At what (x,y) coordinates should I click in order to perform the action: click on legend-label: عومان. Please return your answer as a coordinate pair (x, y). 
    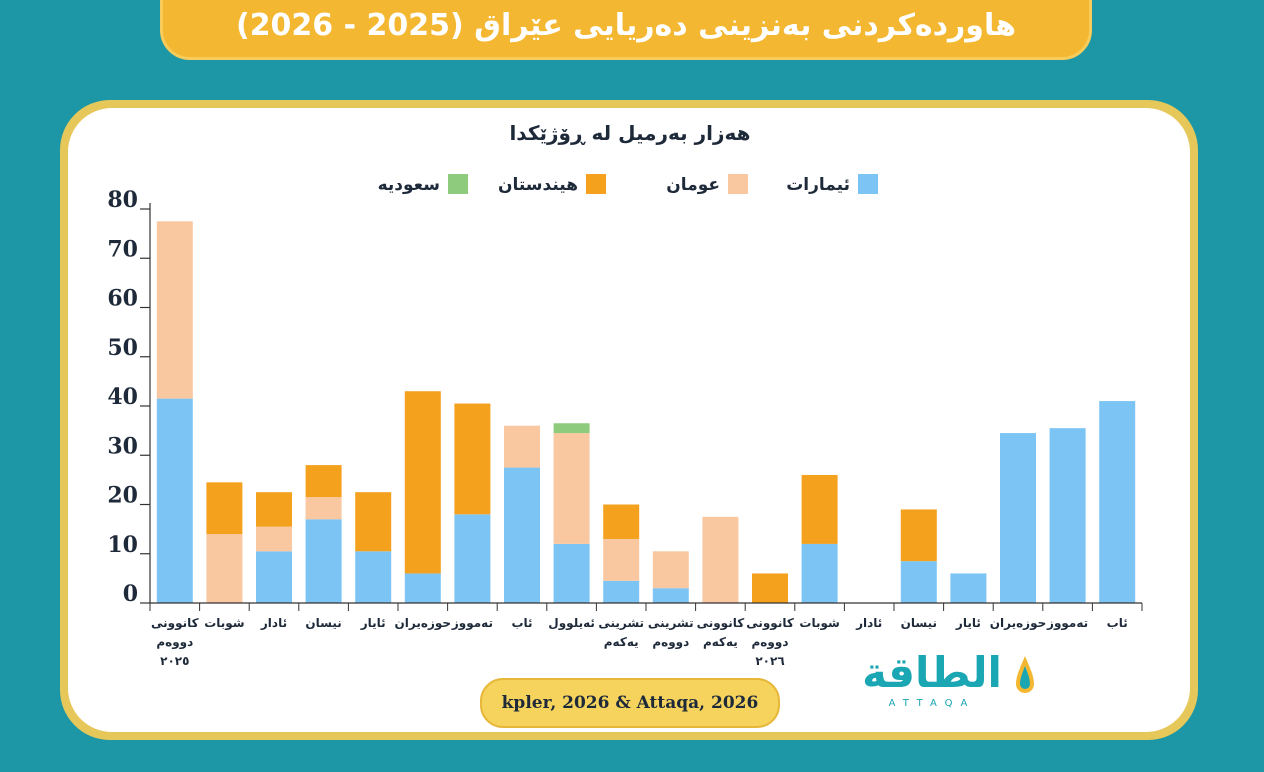
    Looking at the image, I should click on (693, 185).